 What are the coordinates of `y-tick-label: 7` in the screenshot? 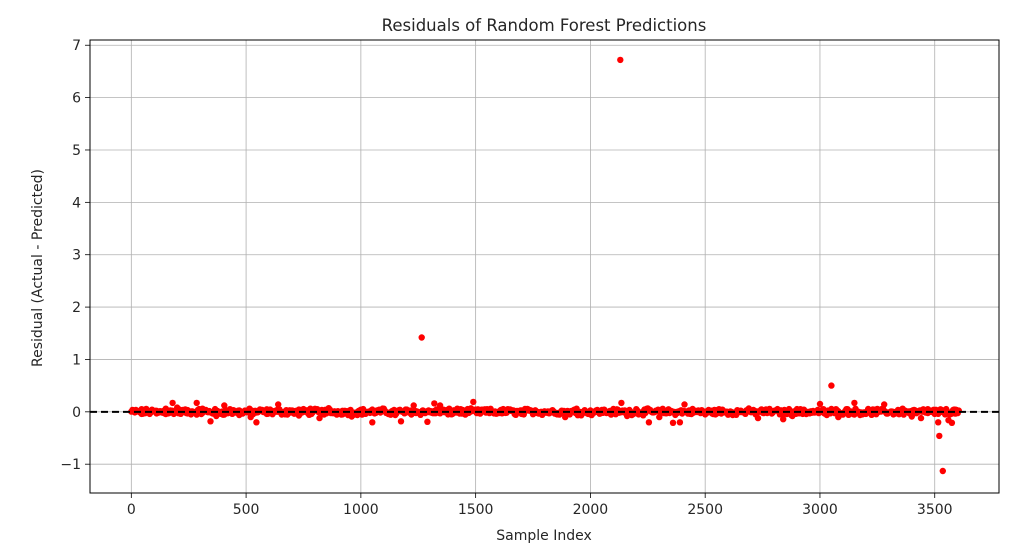 It's located at (76, 46).